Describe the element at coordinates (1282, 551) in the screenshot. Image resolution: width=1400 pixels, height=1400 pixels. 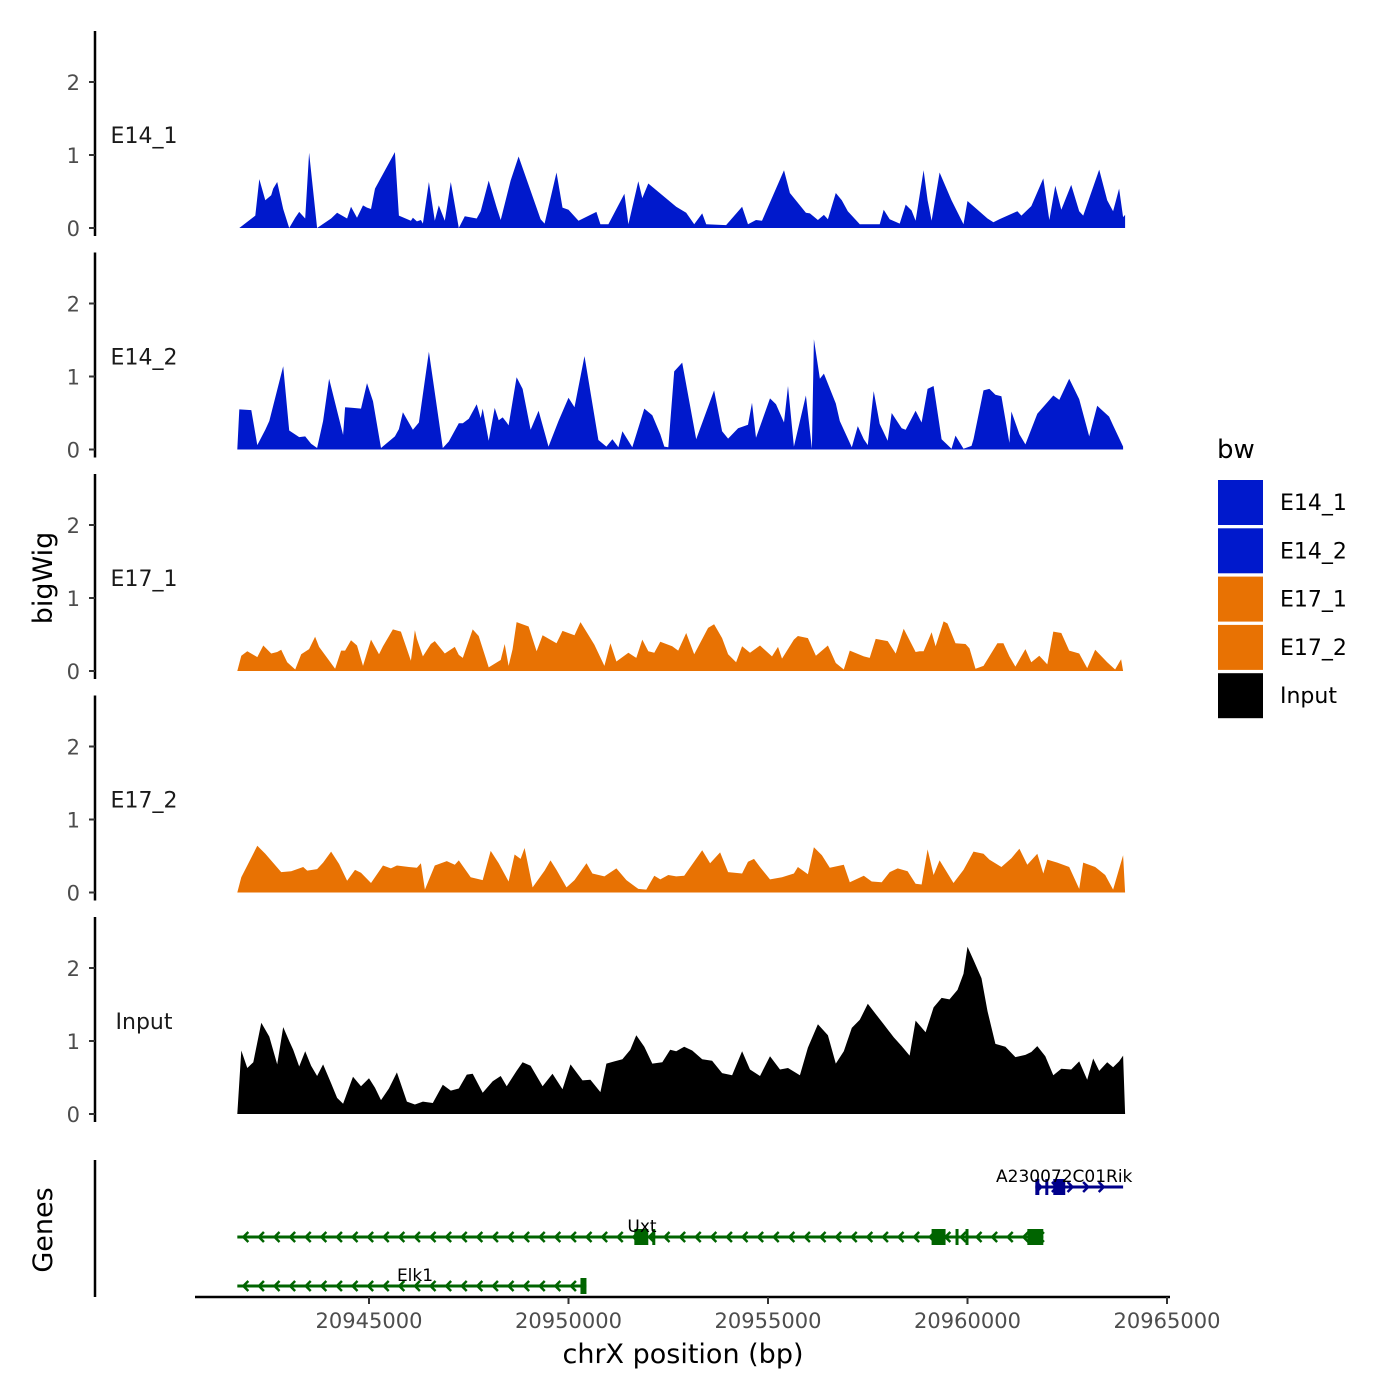
I see `legend-item-E14_2: E14_2` at that location.